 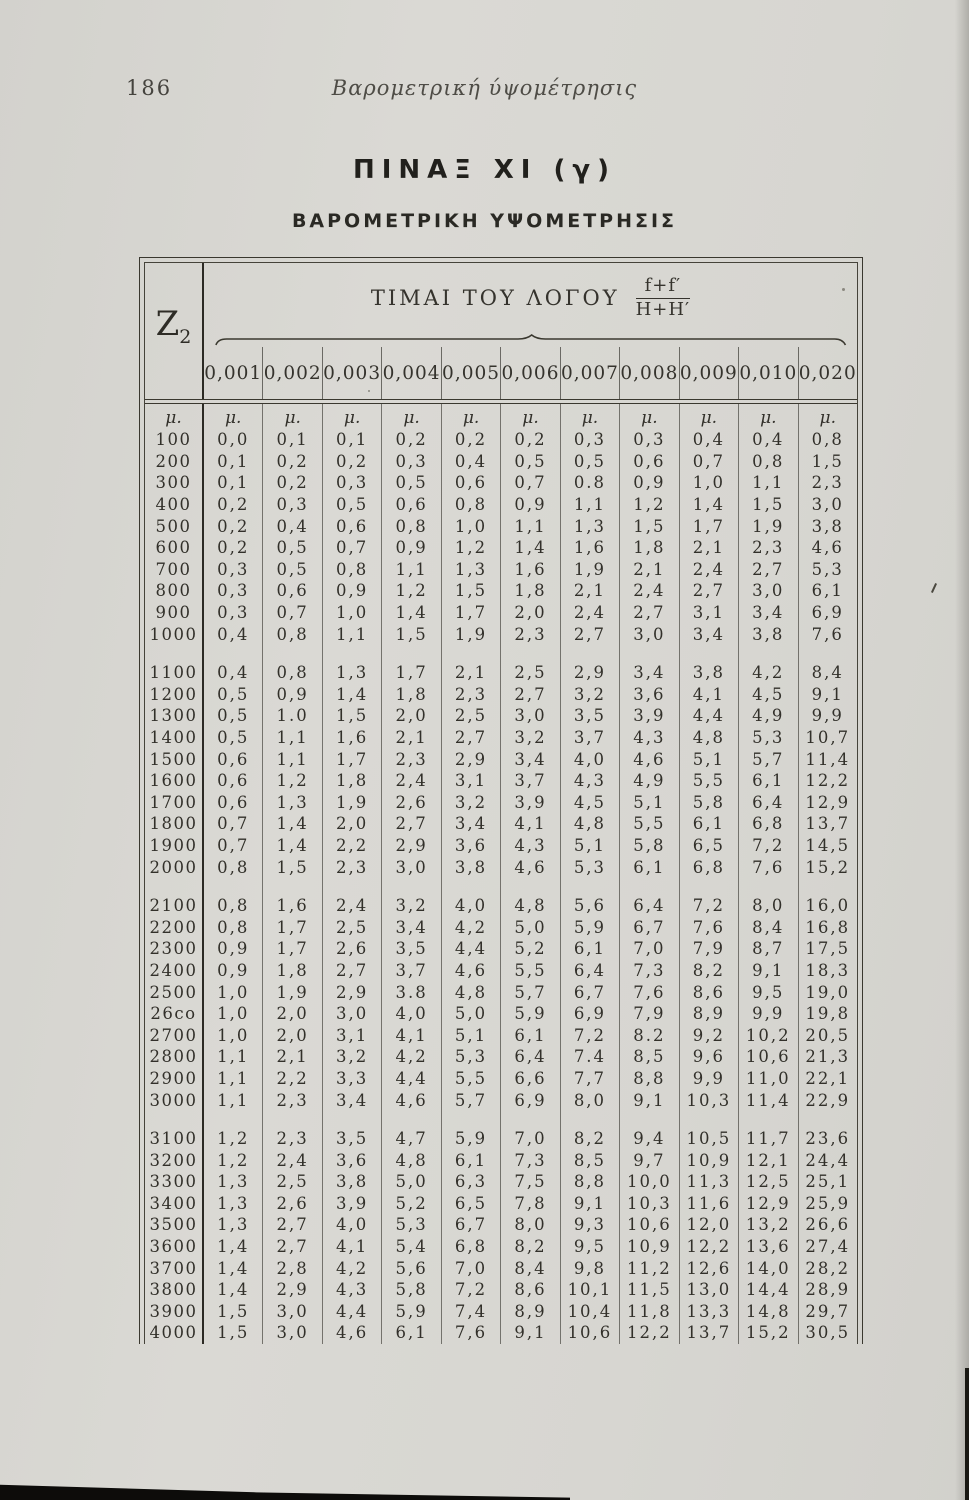 I want to click on table-cell: 1,2, so click(x=291, y=780).